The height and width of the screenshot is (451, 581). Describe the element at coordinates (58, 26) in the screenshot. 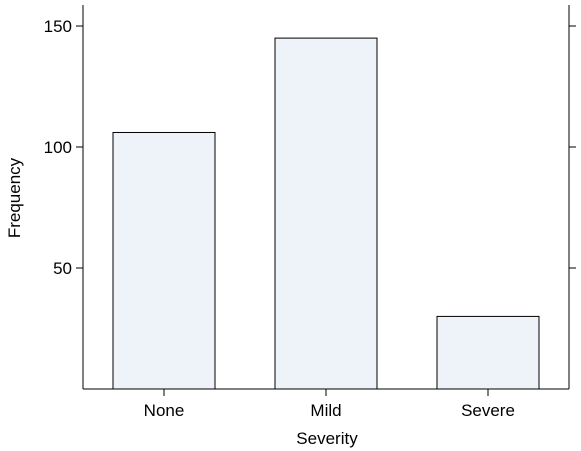

I see `y-tick-label: 150` at that location.